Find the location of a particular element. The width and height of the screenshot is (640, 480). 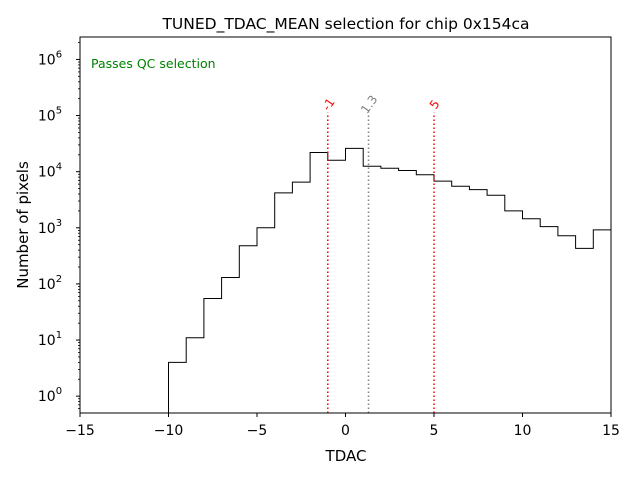

x-tick-label: −5 is located at coordinates (257, 431).